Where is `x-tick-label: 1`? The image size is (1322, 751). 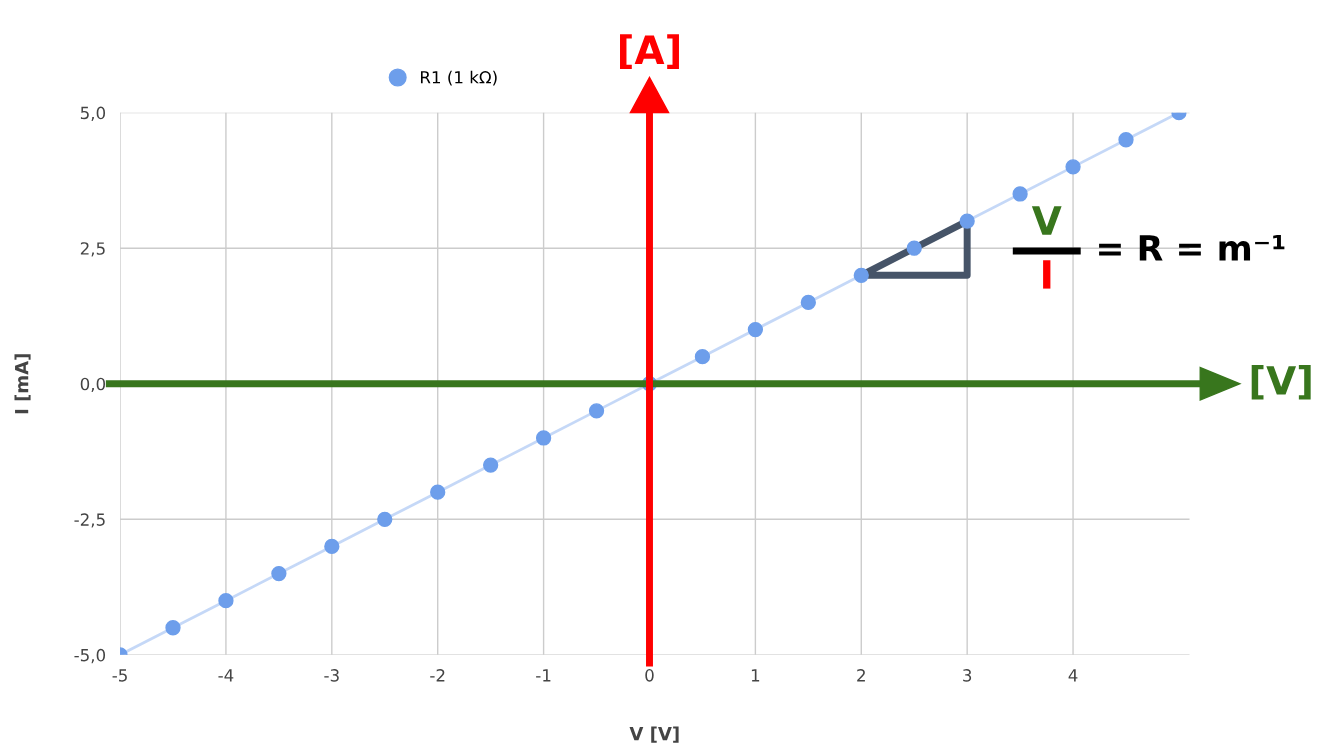
x-tick-label: 1 is located at coordinates (755, 675).